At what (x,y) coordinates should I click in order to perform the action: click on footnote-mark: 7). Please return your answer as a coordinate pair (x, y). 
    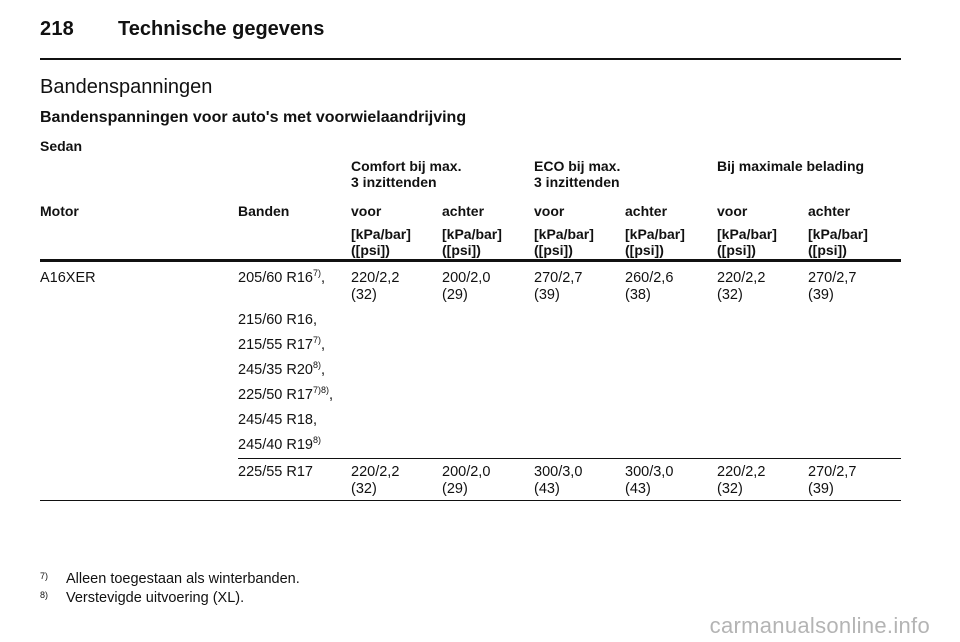
    Looking at the image, I should click on (44, 576).